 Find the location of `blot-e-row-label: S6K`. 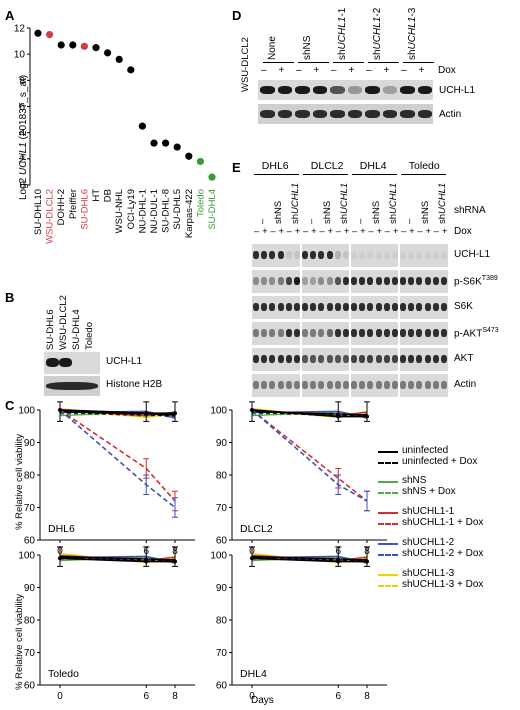

blot-e-row-label: S6K is located at coordinates (463, 306).